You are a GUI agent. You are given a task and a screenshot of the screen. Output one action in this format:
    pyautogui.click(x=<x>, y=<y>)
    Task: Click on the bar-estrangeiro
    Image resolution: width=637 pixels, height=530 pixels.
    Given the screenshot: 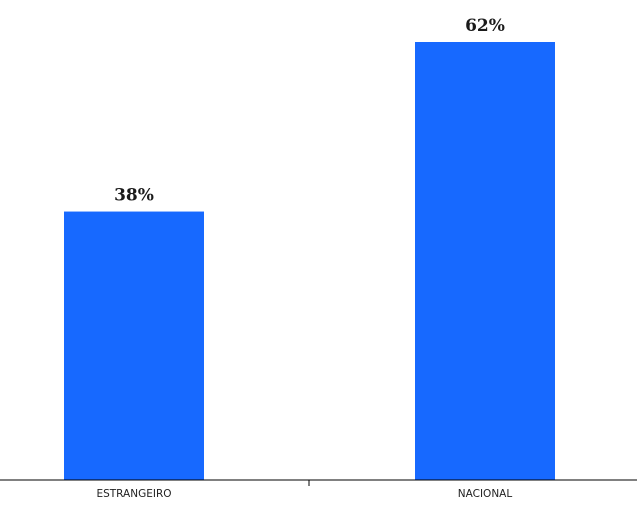 What is the action you would take?
    pyautogui.click(x=134, y=345)
    